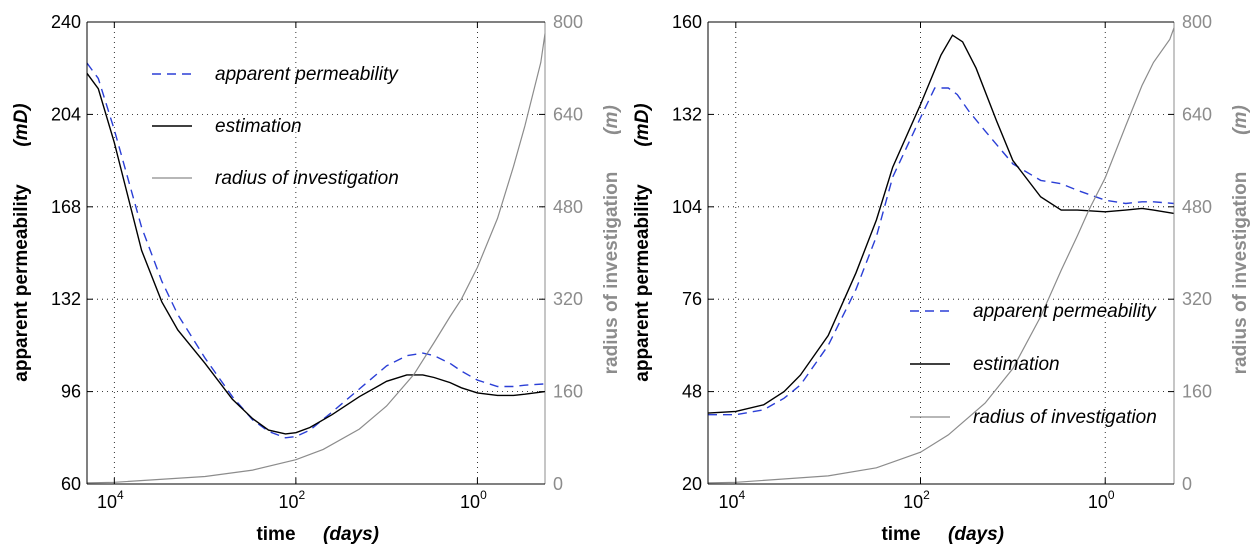  I want to click on y-tick-label: 60, so click(71, 484).